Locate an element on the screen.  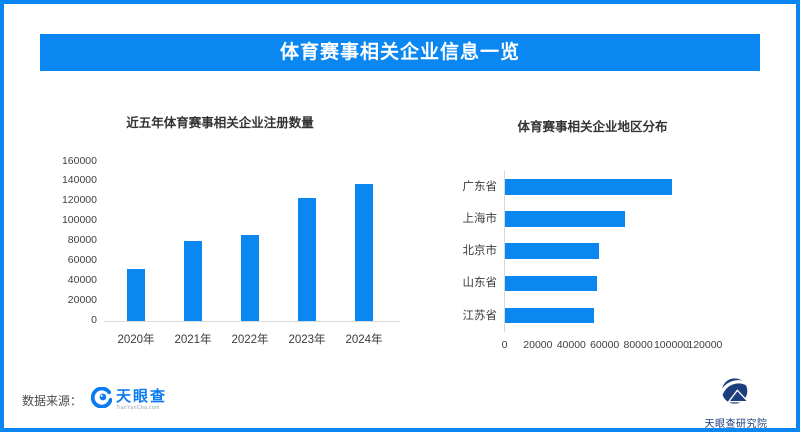
y-axis-tick-label: 20000 is located at coordinates (82, 299).